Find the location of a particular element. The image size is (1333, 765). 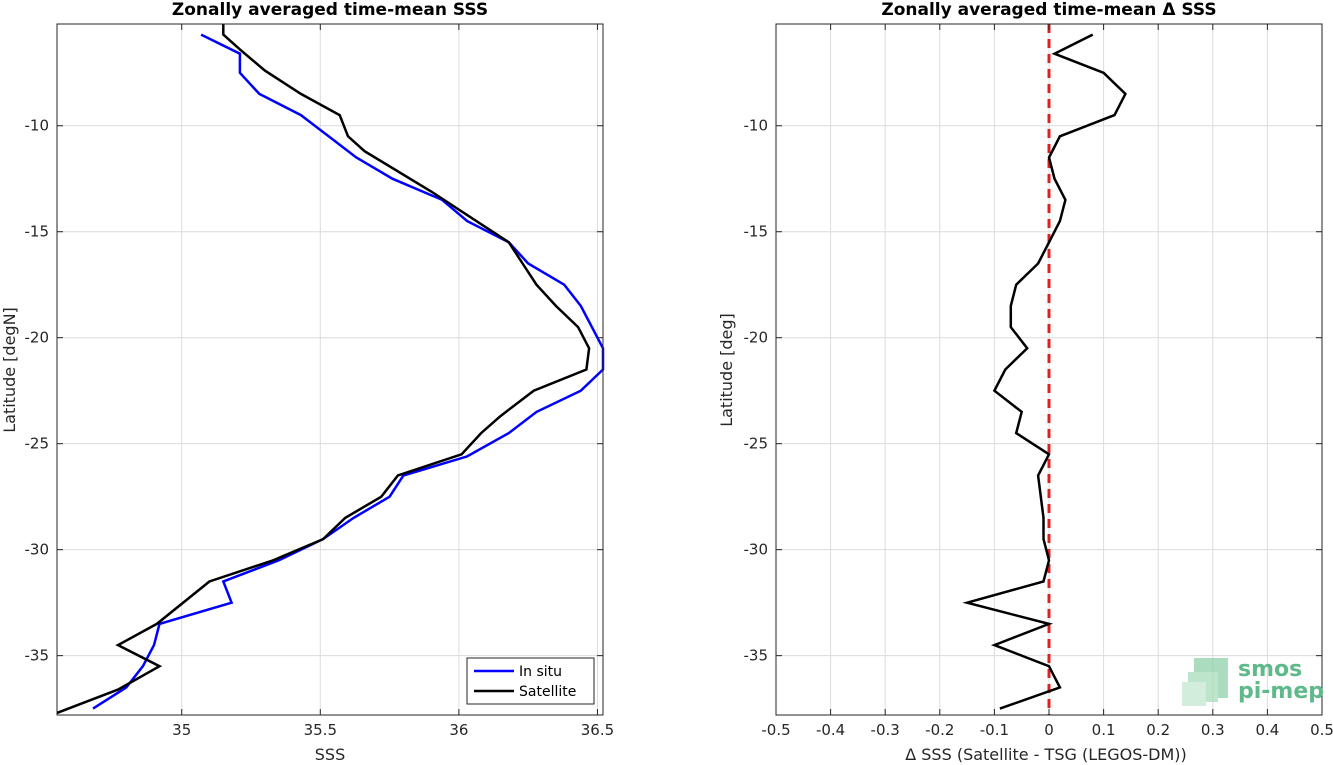

right-x-tick-label: -0.3 is located at coordinates (885, 730).